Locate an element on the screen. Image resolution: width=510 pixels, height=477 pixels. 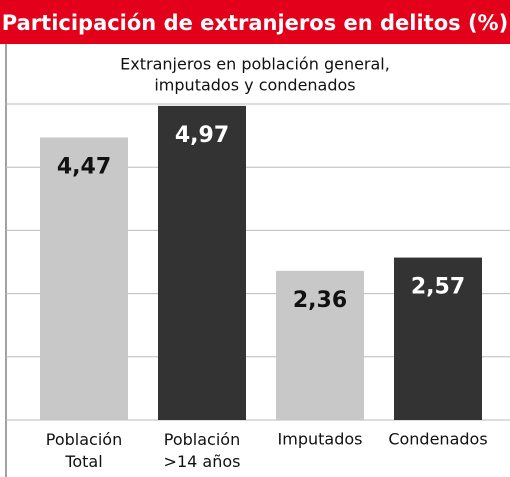
x-tick-label: Imputados is located at coordinates (320, 439).